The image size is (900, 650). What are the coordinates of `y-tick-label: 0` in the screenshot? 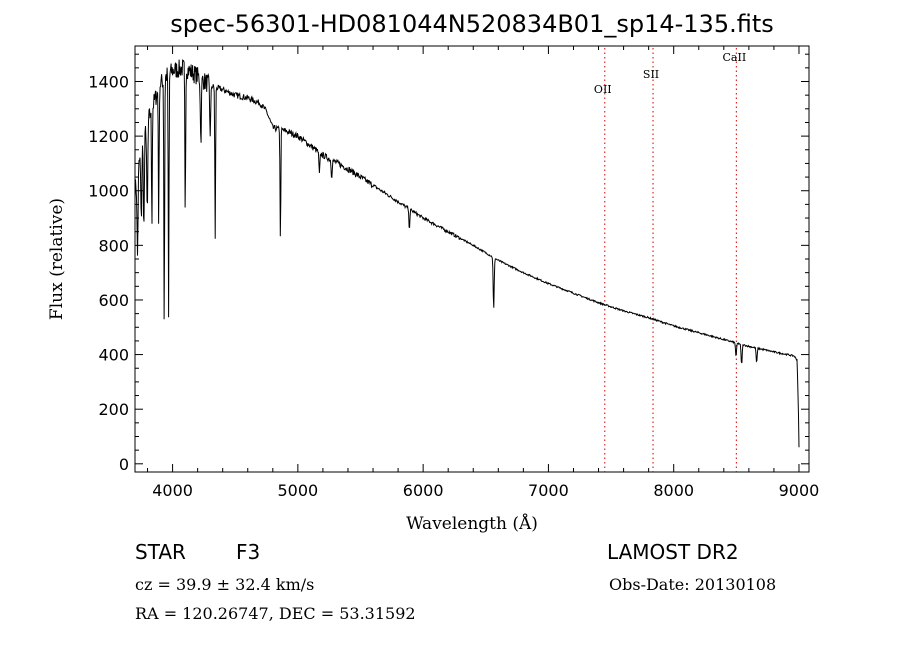 It's located at (124, 464).